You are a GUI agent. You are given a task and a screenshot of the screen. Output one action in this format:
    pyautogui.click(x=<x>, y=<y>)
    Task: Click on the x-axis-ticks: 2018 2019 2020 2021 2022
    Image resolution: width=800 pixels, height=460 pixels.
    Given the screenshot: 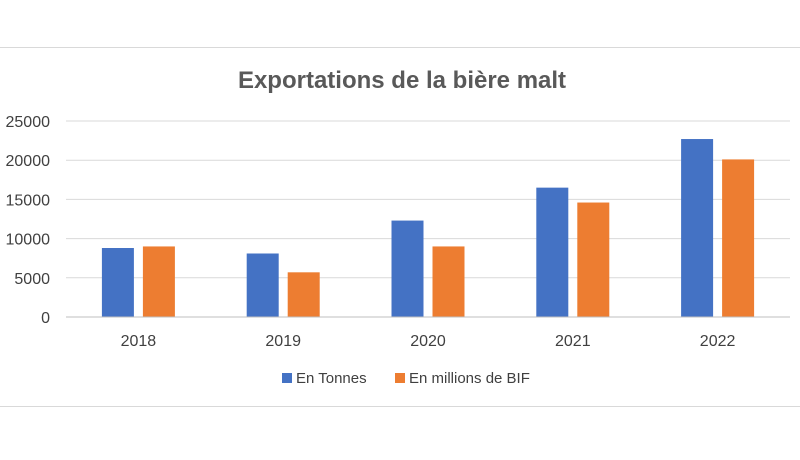 What is the action you would take?
    pyautogui.click(x=428, y=341)
    